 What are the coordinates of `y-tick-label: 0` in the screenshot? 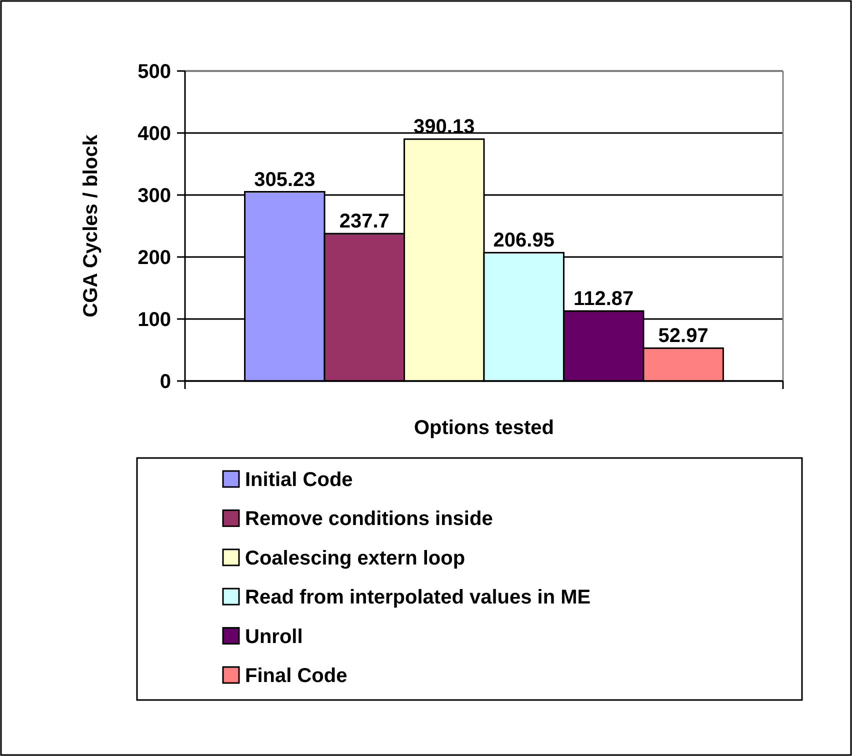 It's located at (165, 382).